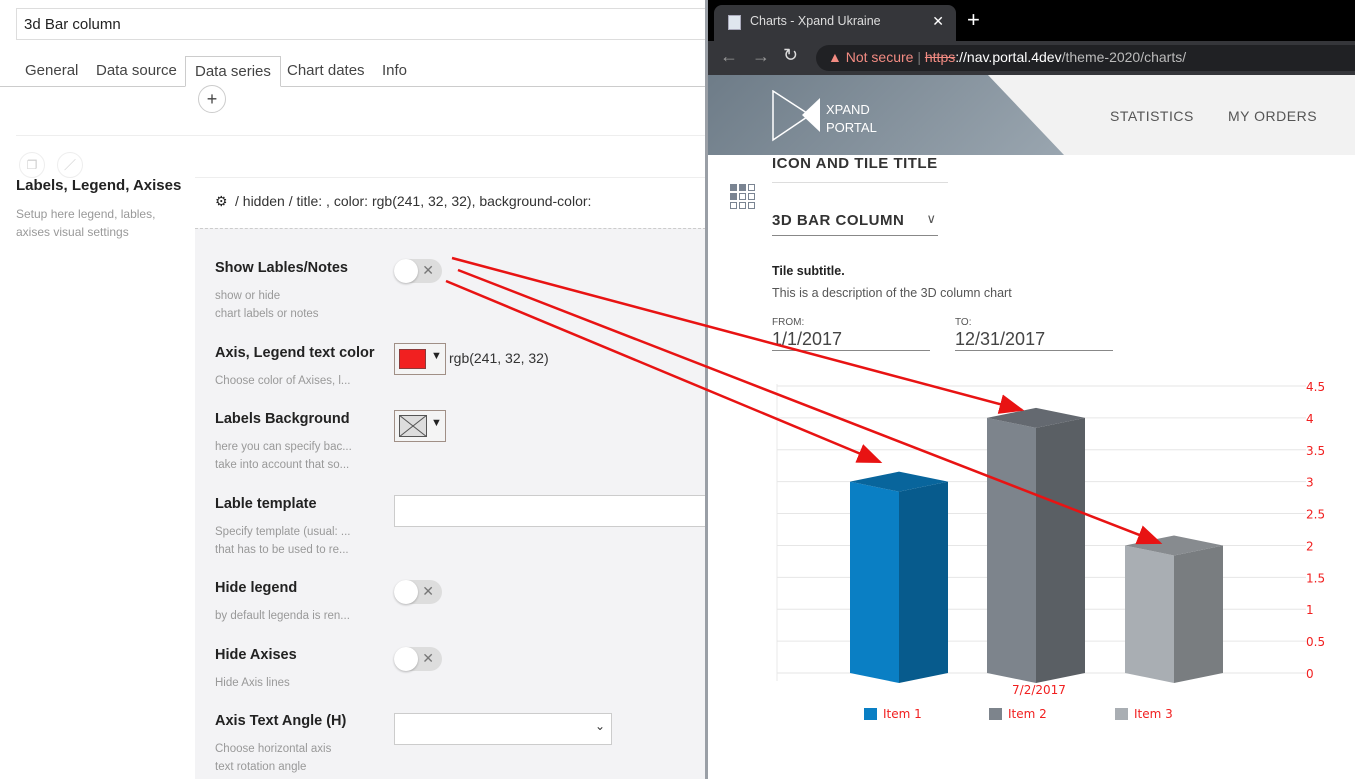 The width and height of the screenshot is (1355, 779). I want to click on show-labels-toggle: ✕, so click(418, 271).